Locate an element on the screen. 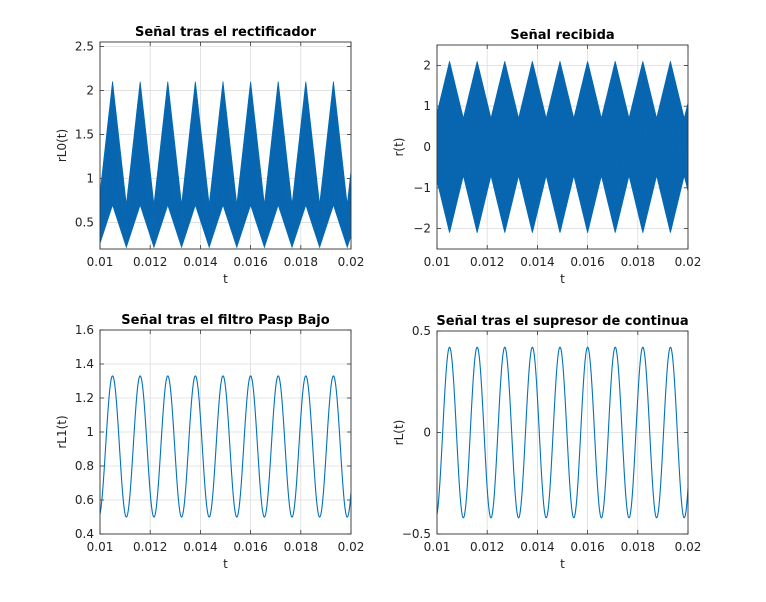 This screenshot has width=766, height=602. chart-title: Señal tras el filtro Pasp Bajo is located at coordinates (225, 320).